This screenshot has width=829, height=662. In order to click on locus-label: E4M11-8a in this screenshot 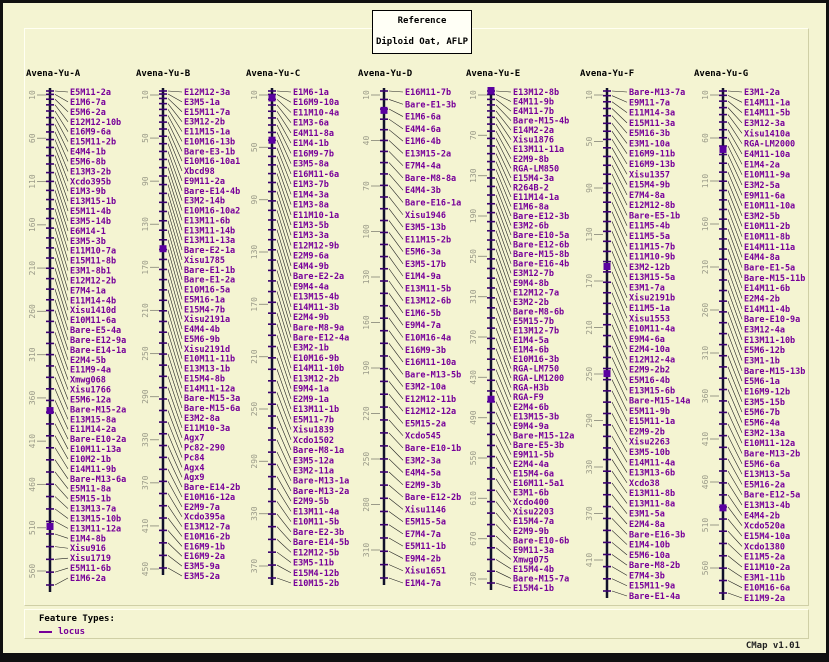, I will do `click(313, 134)`.